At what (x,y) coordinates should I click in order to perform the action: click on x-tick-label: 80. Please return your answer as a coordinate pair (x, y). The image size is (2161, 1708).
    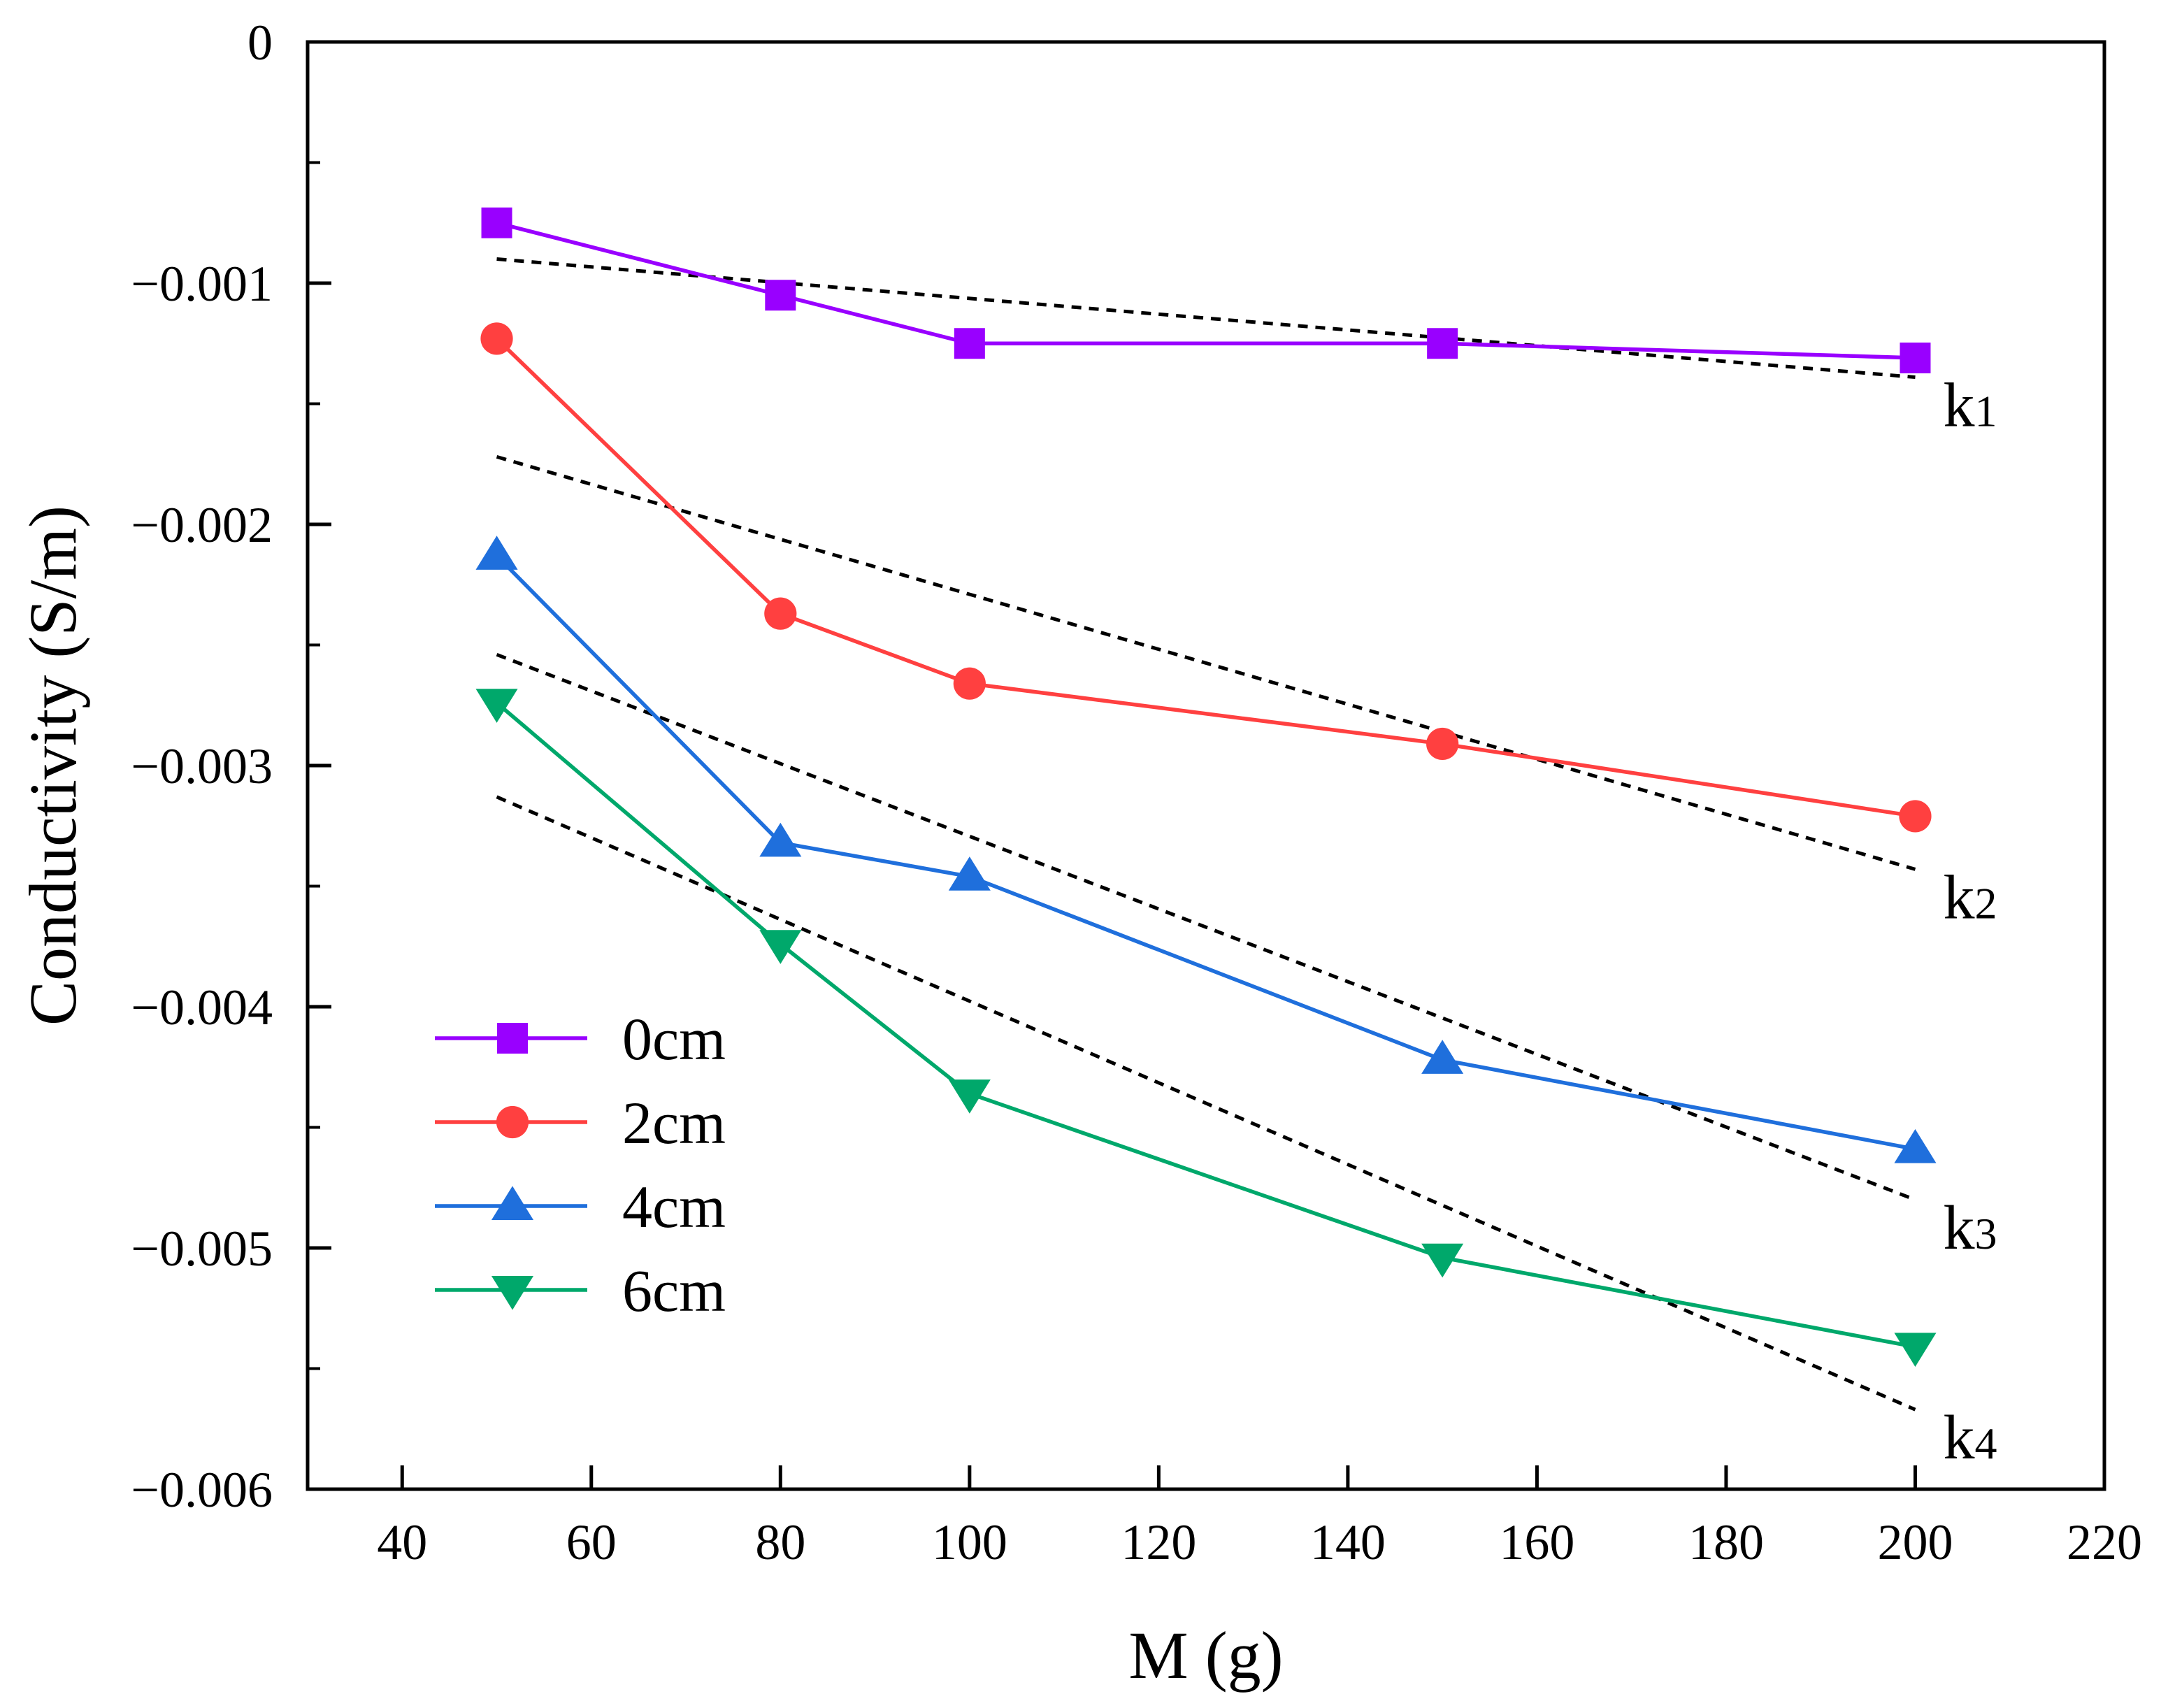
    Looking at the image, I should click on (780, 1542).